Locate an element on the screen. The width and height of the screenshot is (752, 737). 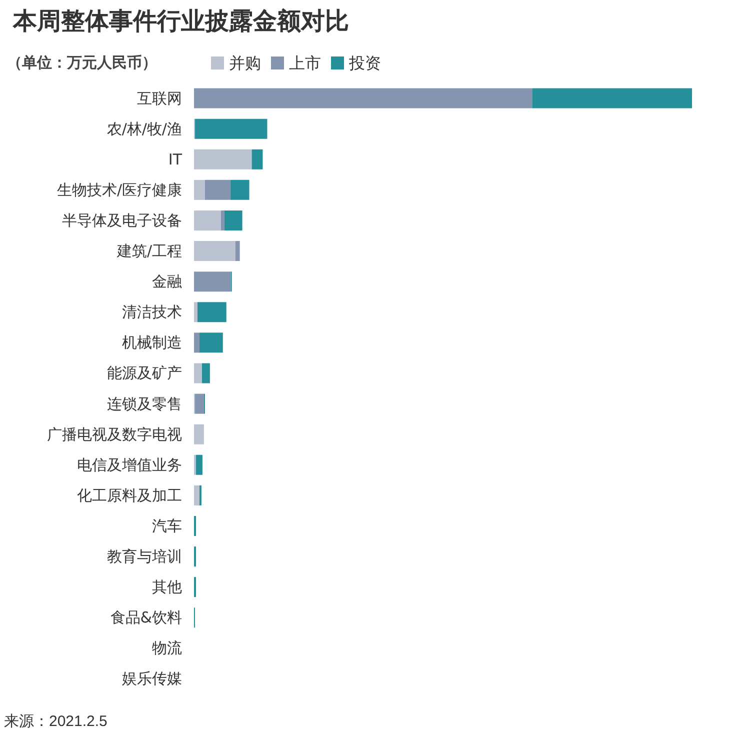
y-tick-label: IT is located at coordinates (175, 159).